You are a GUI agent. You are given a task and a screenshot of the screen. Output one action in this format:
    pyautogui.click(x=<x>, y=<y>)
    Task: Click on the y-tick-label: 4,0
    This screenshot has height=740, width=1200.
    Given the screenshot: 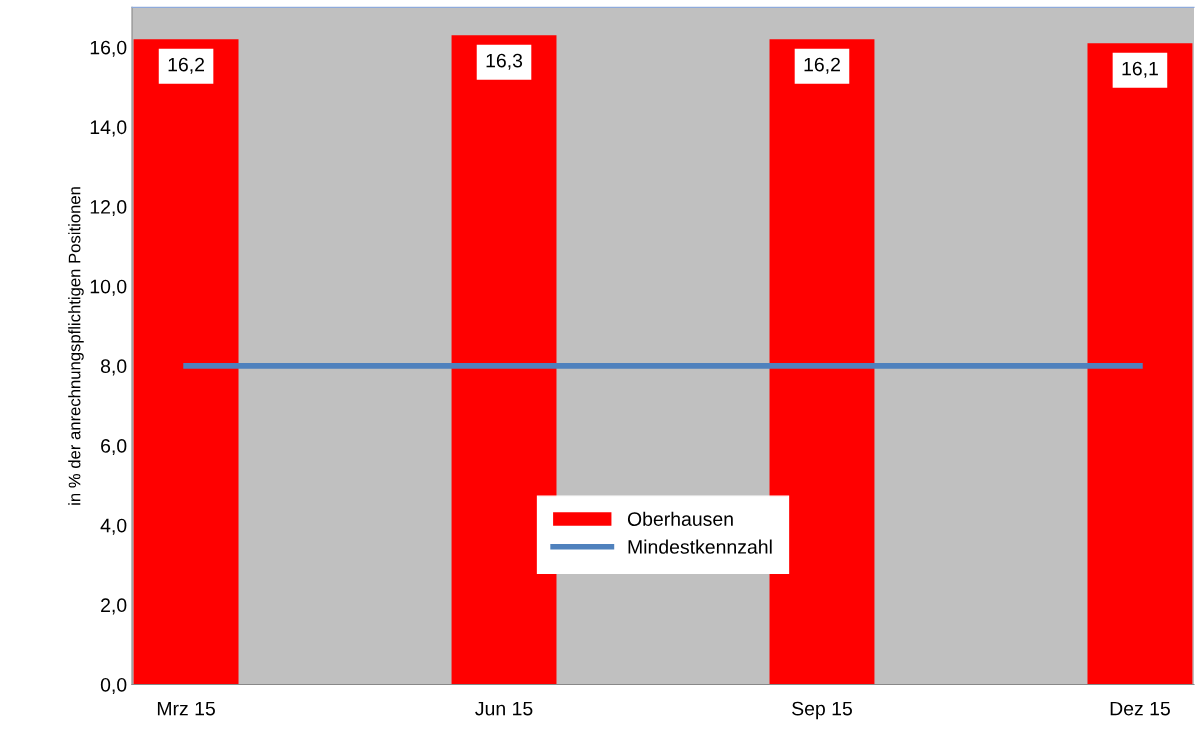 What is the action you would take?
    pyautogui.click(x=113, y=526)
    